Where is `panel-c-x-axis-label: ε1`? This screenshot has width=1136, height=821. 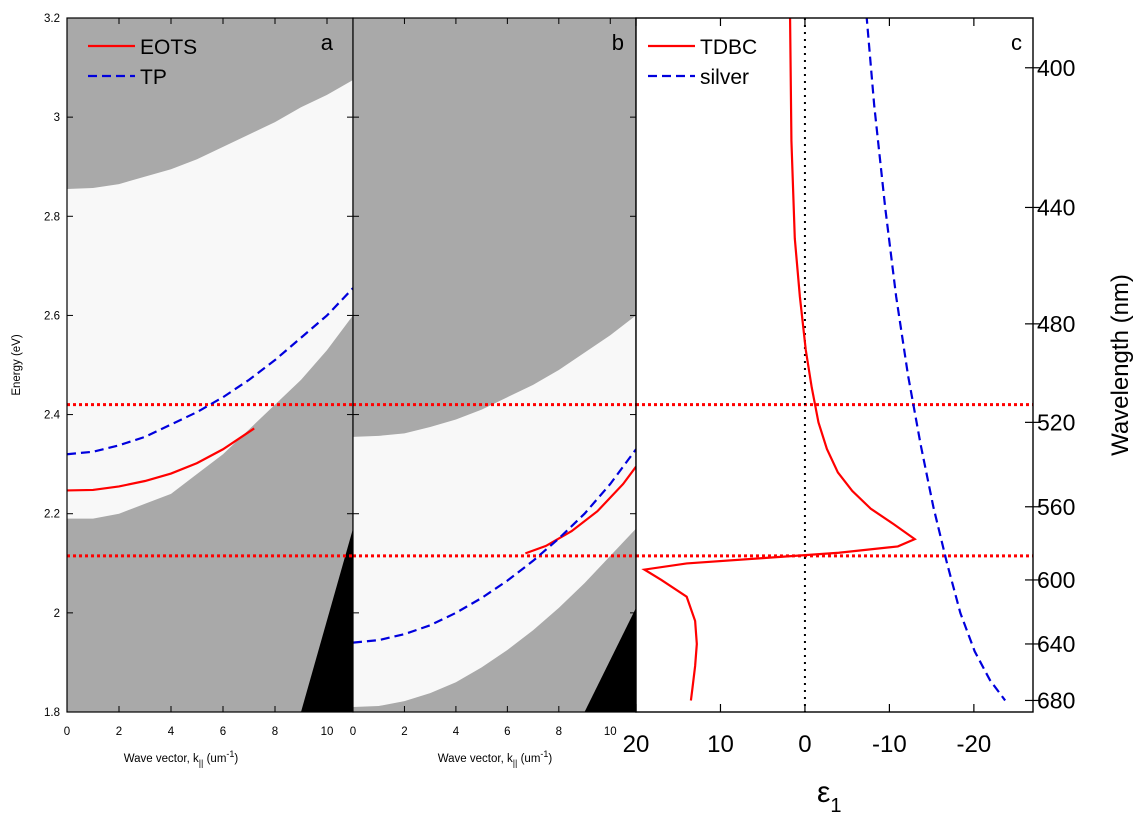
panel-c-x-axis-label: ε1 is located at coordinates (829, 796).